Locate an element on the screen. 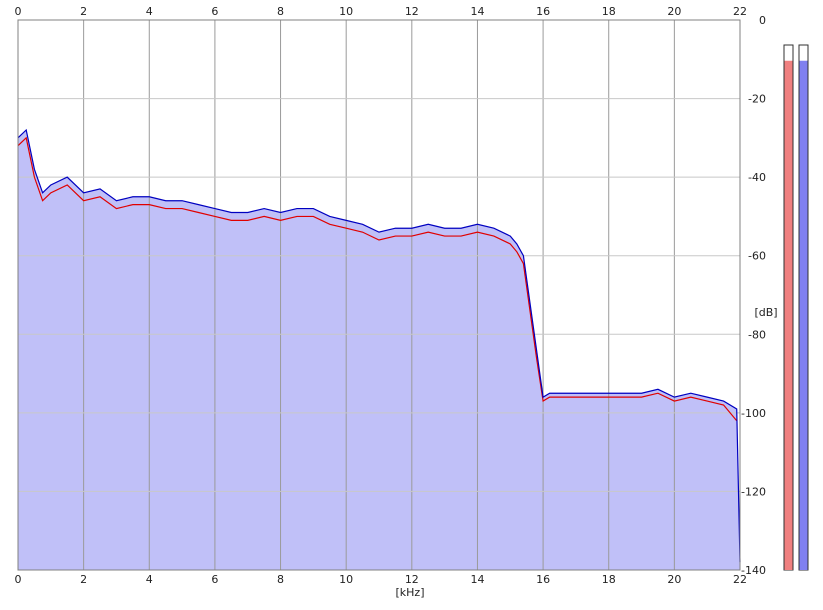 This screenshot has height=610, width=823. x-tick-label-bottom: 2 is located at coordinates (83, 579).